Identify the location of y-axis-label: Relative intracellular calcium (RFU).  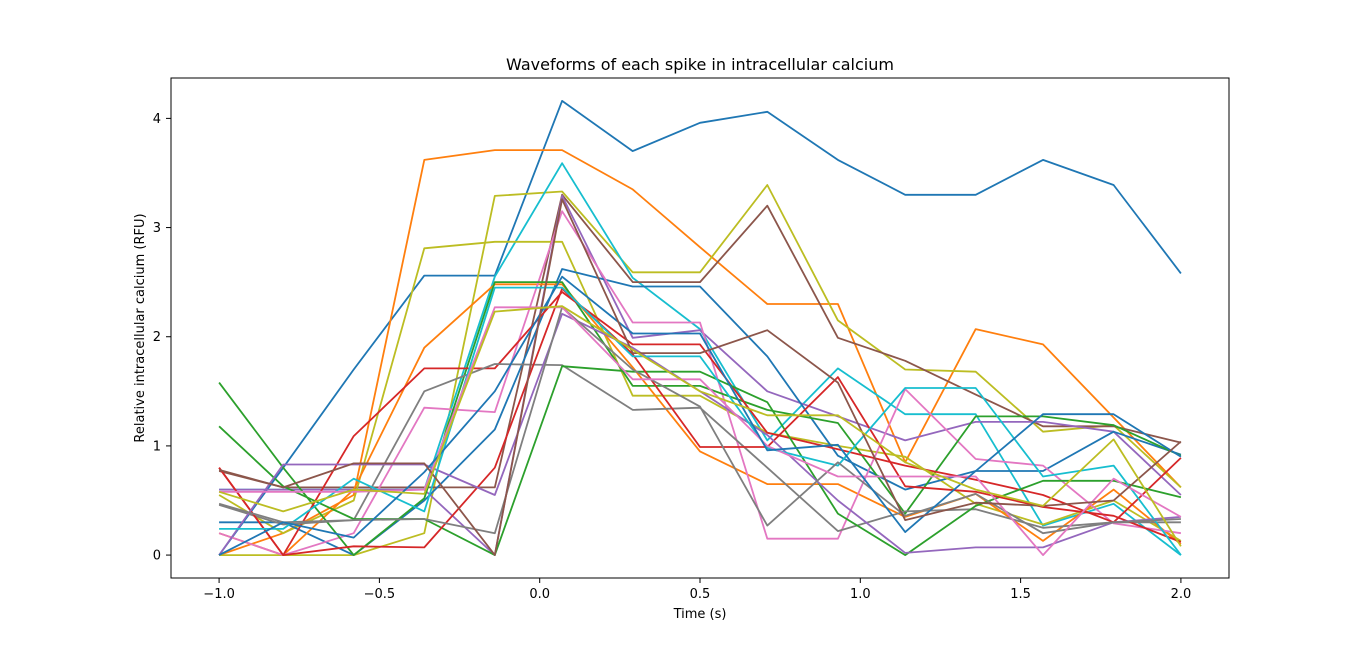
(140, 327).